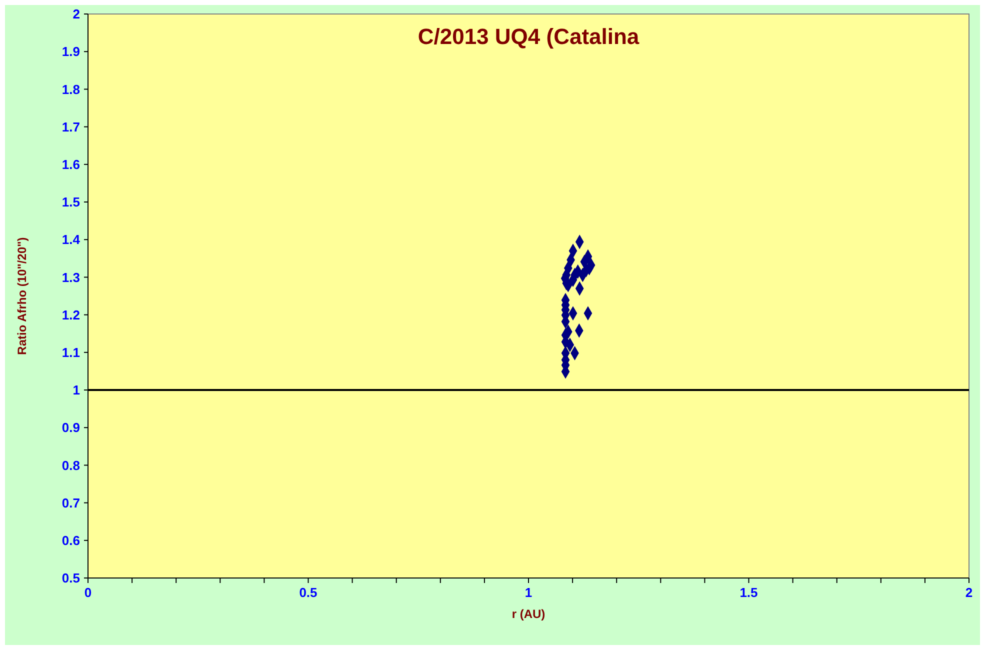 This screenshot has height=648, width=987. Describe the element at coordinates (71, 126) in the screenshot. I see `y-tick-label: 1.7` at that location.